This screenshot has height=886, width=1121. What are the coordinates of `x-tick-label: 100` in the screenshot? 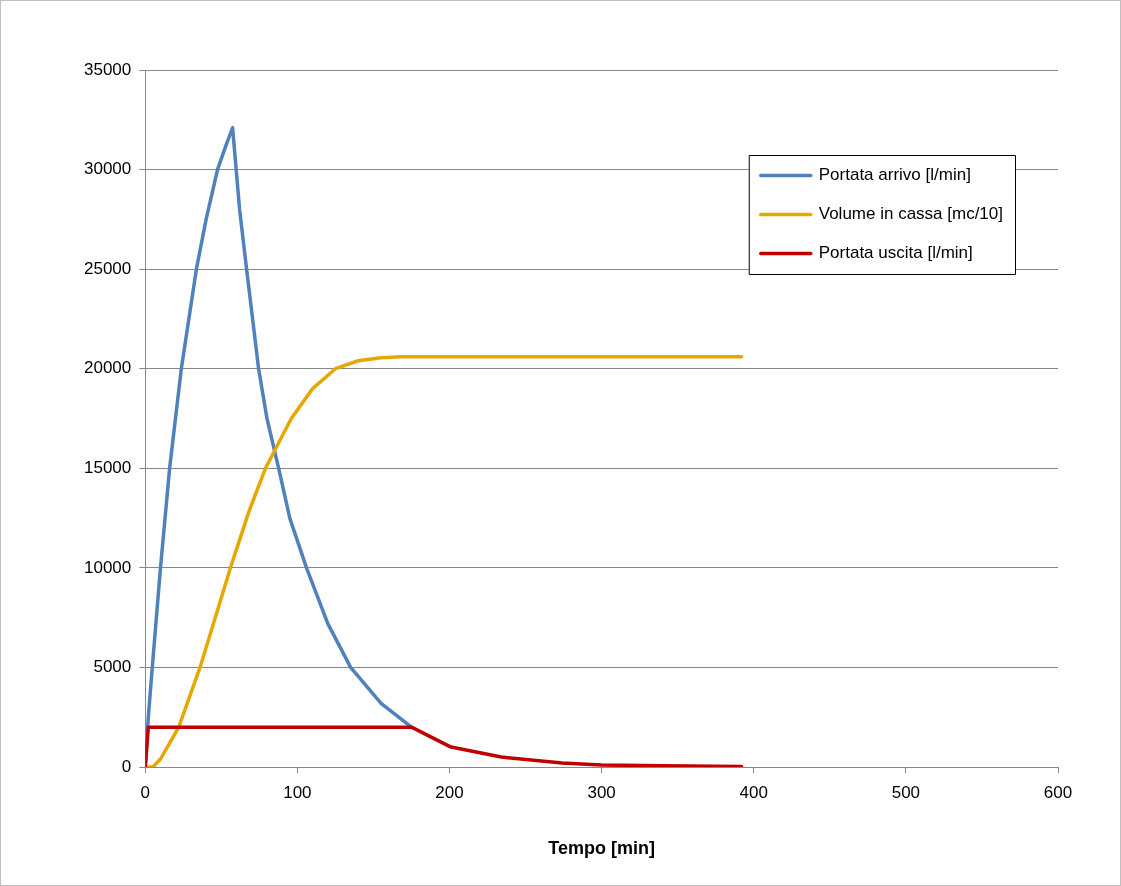 It's located at (297, 792).